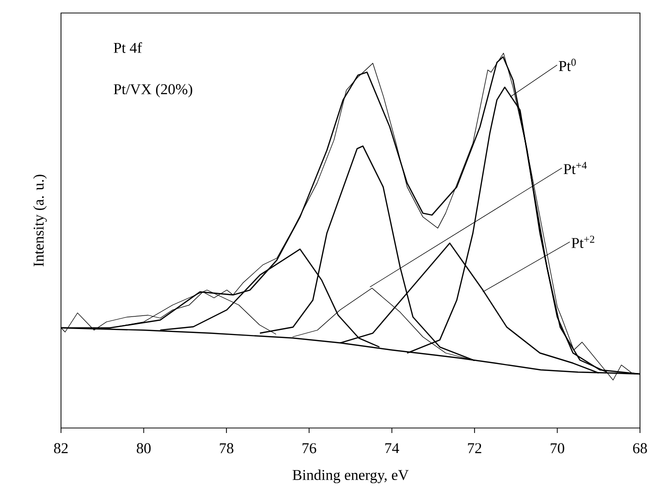  Describe the element at coordinates (583, 242) in the screenshot. I see `annotation: Pt$^{+2}$` at that location.